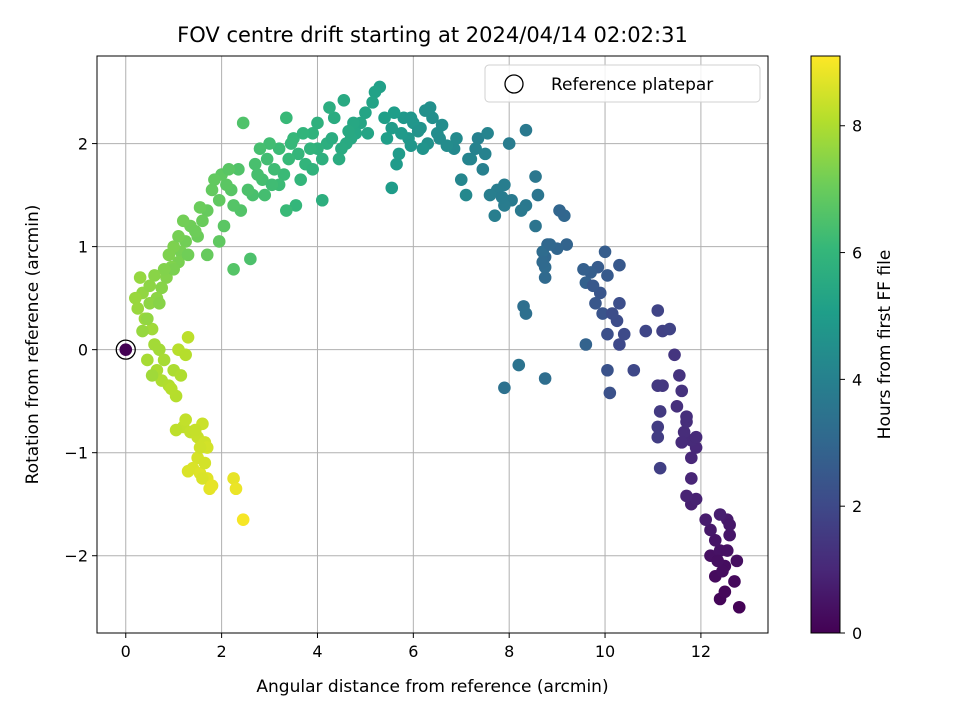 The width and height of the screenshot is (960, 720). I want to click on x-tick-label: 10, so click(605, 651).